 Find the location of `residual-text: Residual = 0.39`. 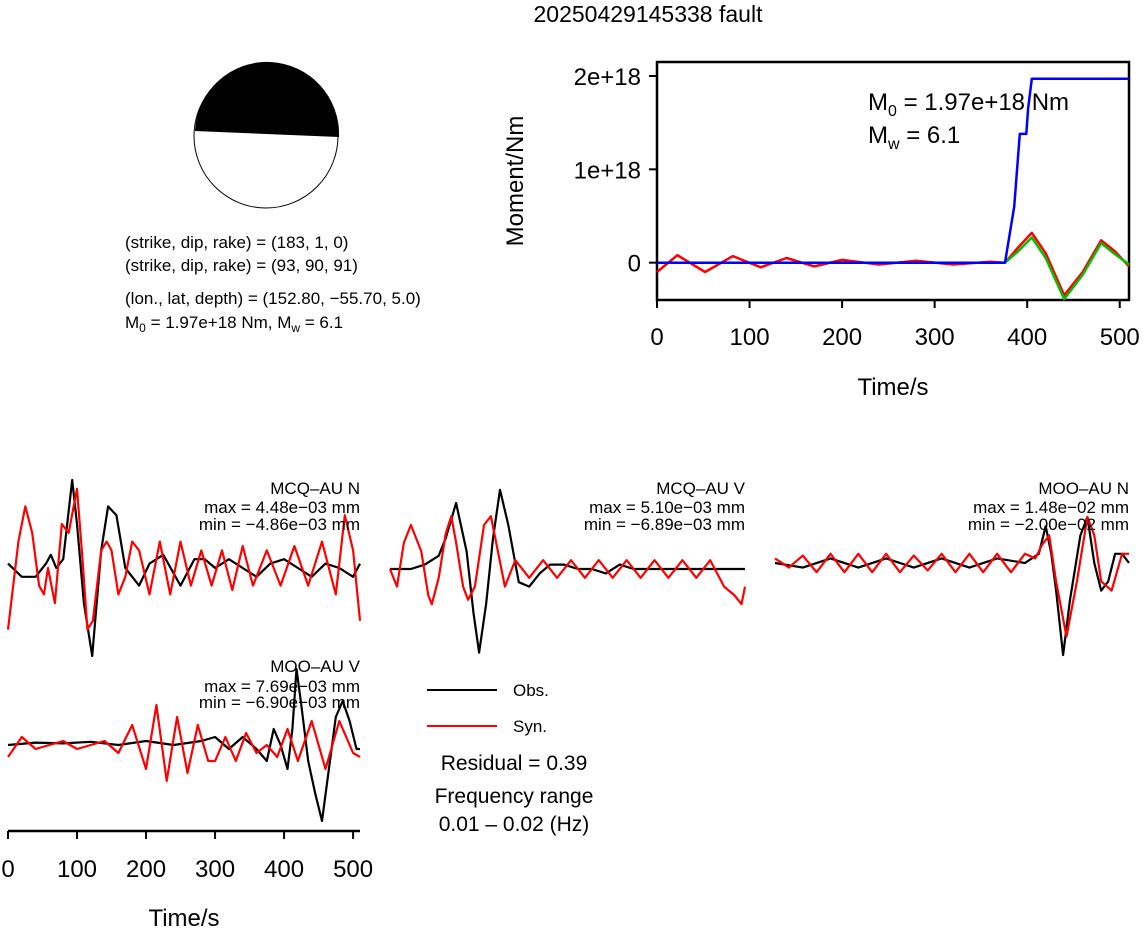

residual-text: Residual = 0.39 is located at coordinates (514, 763).